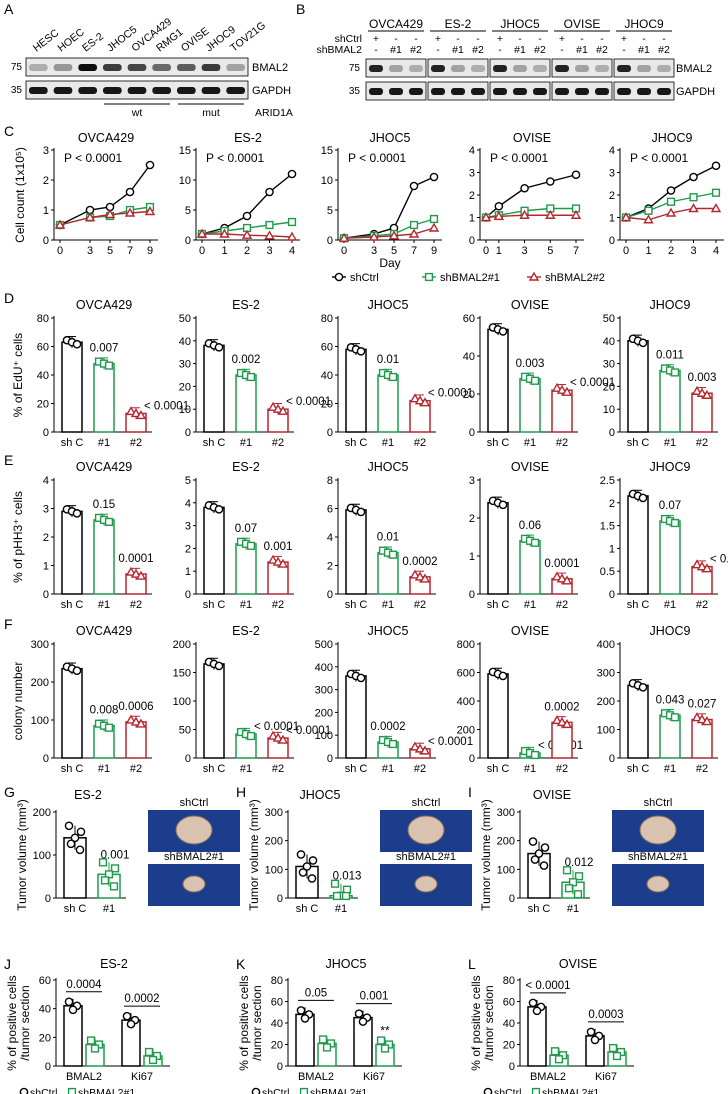 The width and height of the screenshot is (728, 1094). I want to click on p-value: 0.012, so click(579, 863).